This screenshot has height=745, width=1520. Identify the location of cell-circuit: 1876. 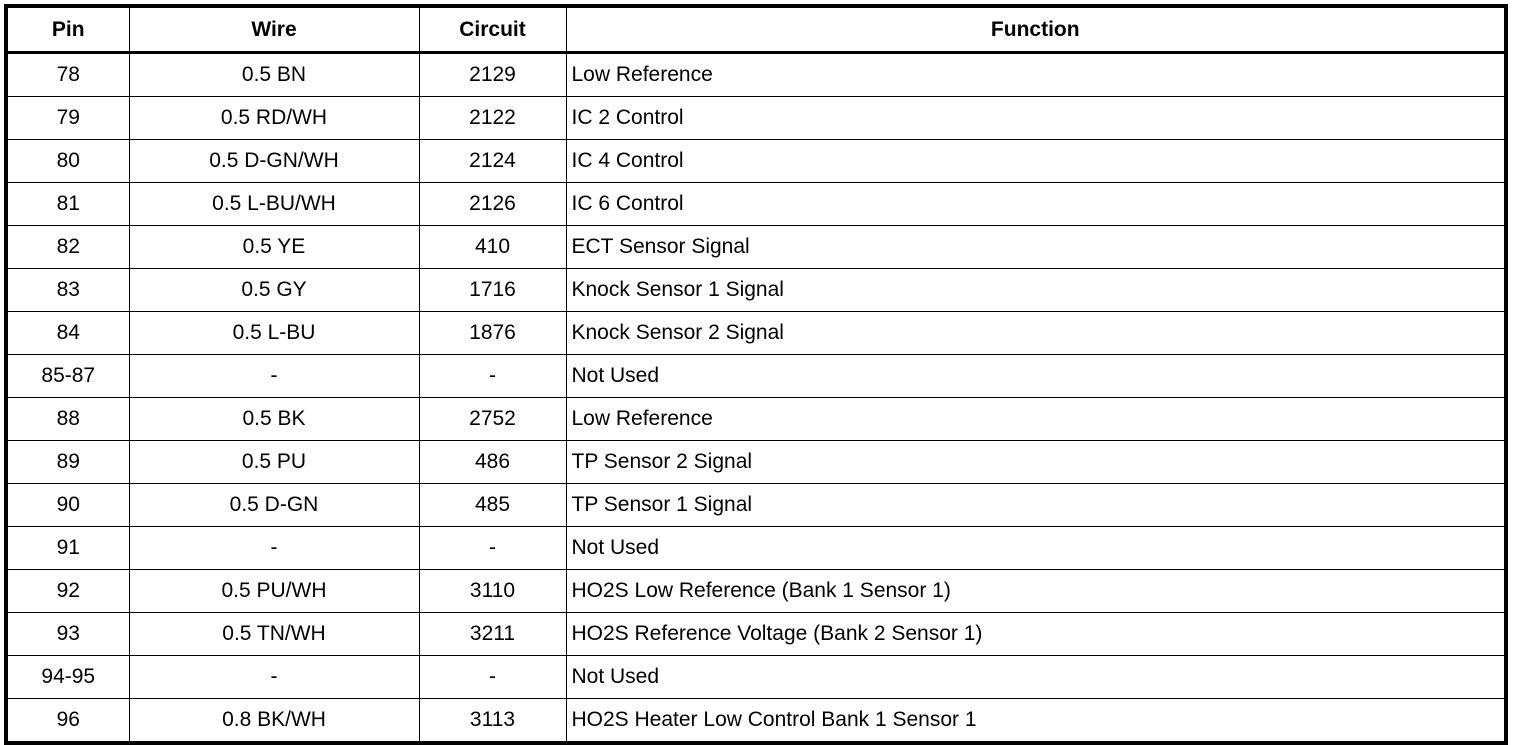
(492, 333).